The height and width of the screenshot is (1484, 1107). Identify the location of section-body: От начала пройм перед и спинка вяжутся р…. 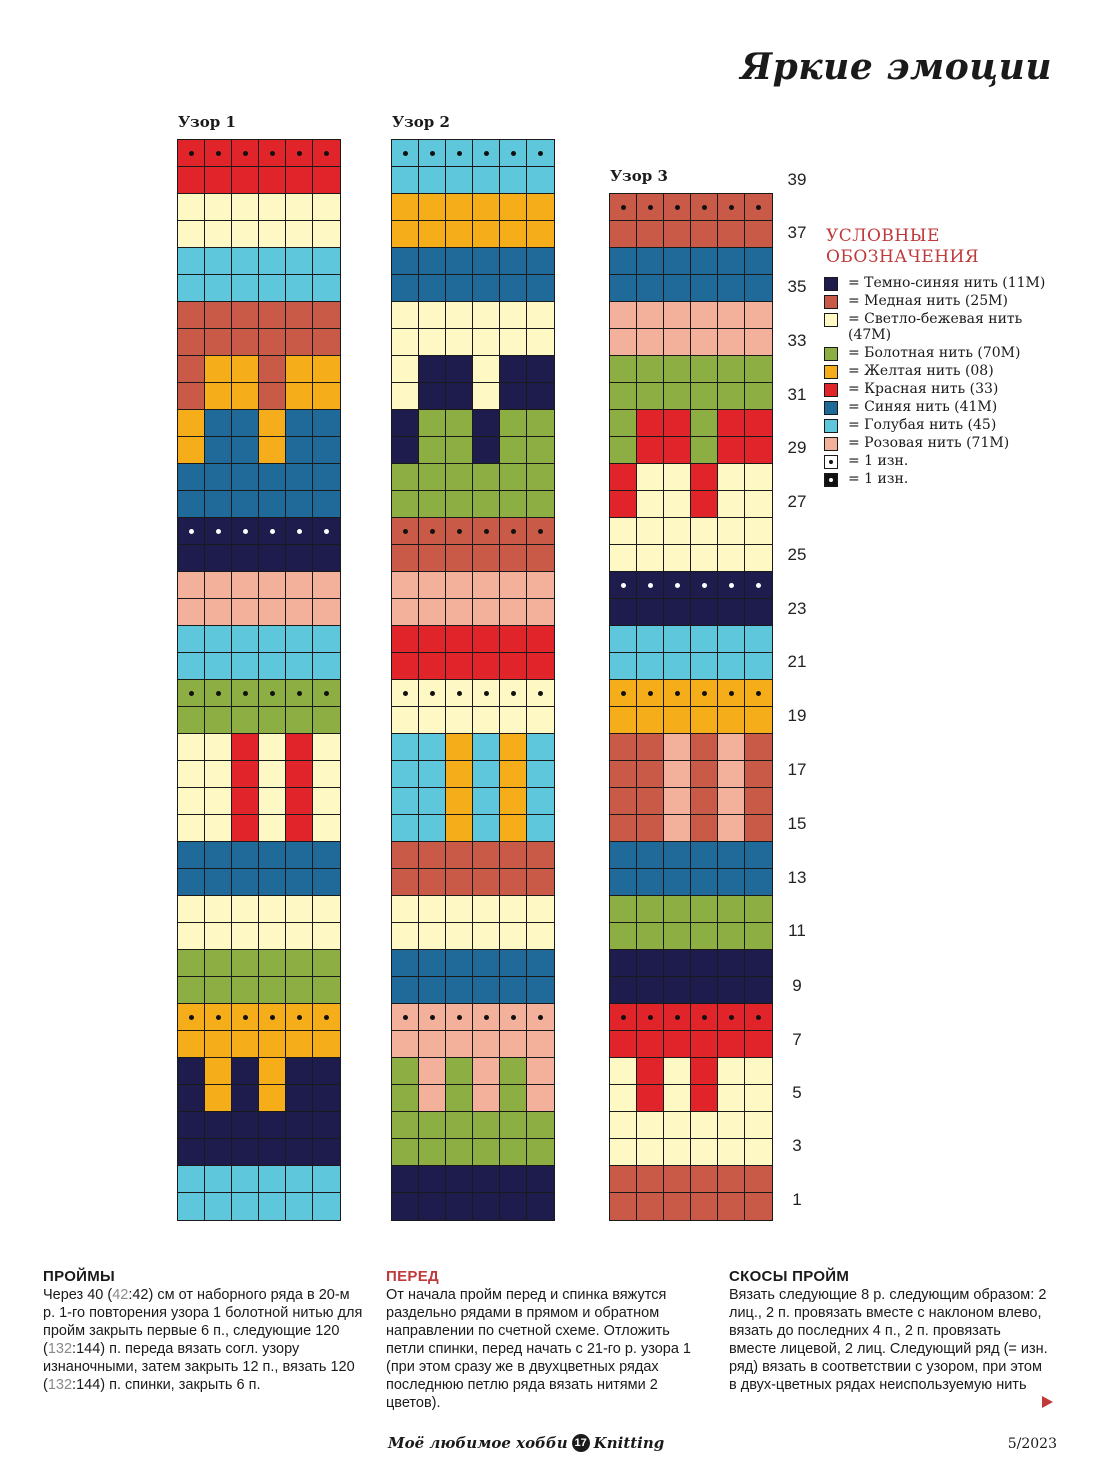
(546, 1349).